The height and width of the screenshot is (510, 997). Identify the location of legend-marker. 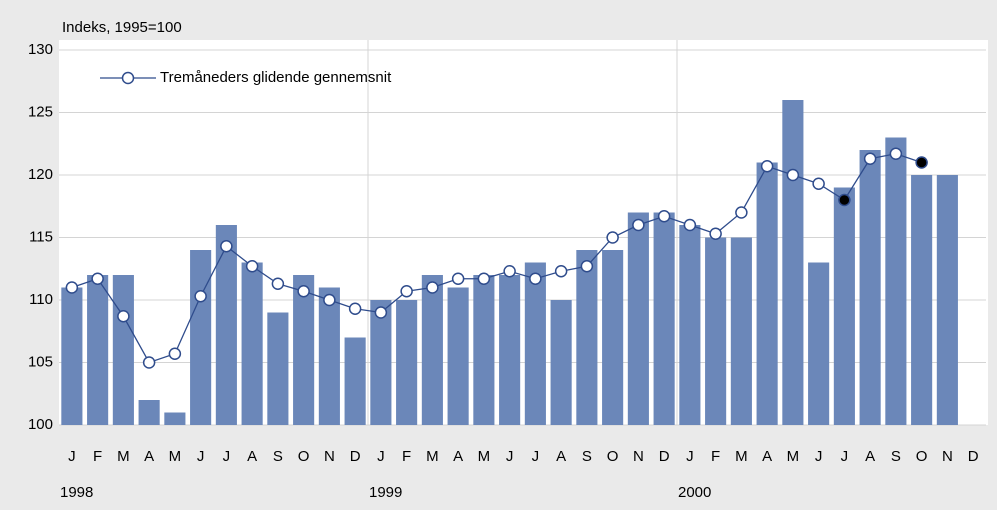
(128, 78).